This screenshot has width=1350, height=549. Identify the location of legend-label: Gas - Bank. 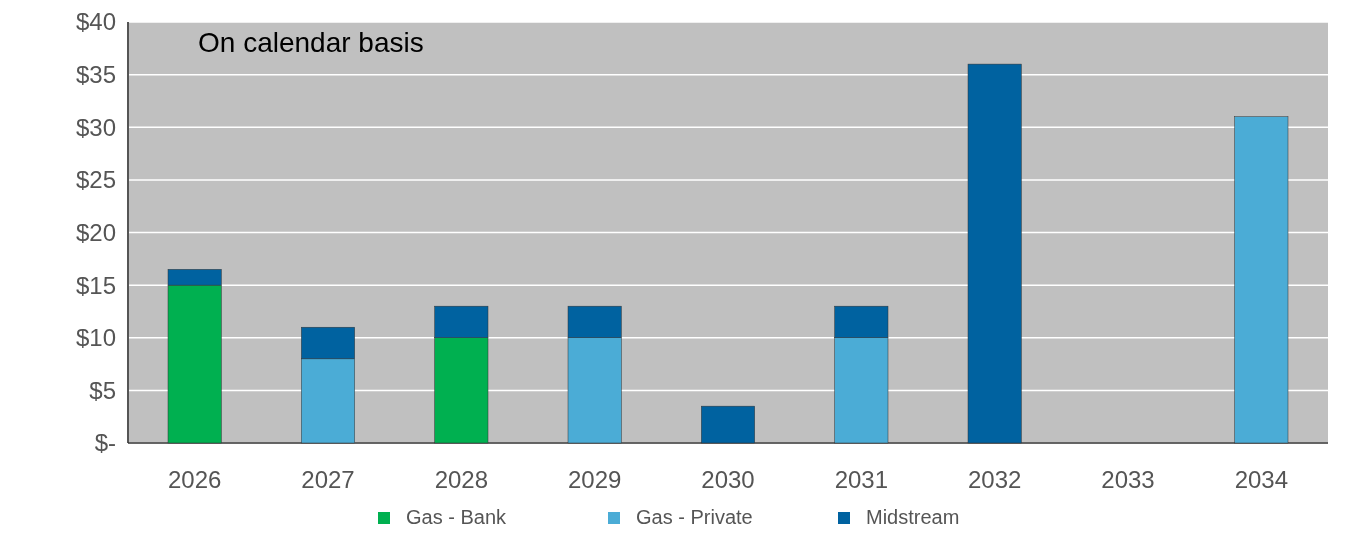
(457, 517).